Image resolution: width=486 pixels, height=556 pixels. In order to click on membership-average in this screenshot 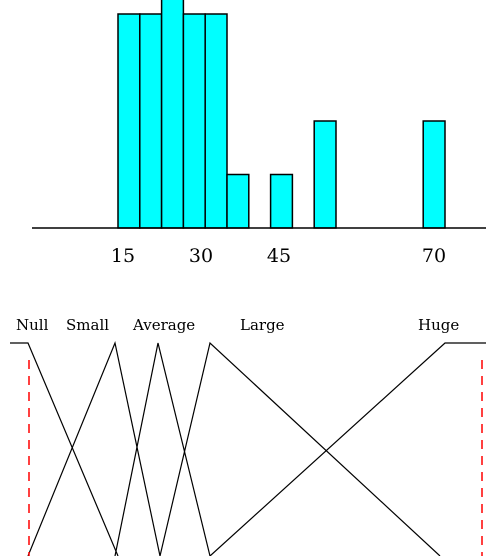, I will do `click(162, 449)`.